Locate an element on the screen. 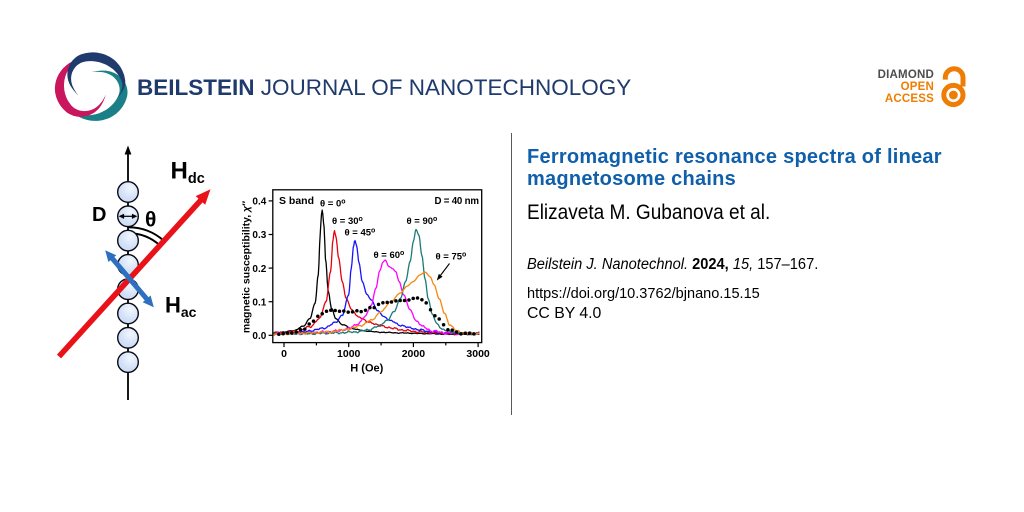  svg-text: 0.0 is located at coordinates (259, 336).